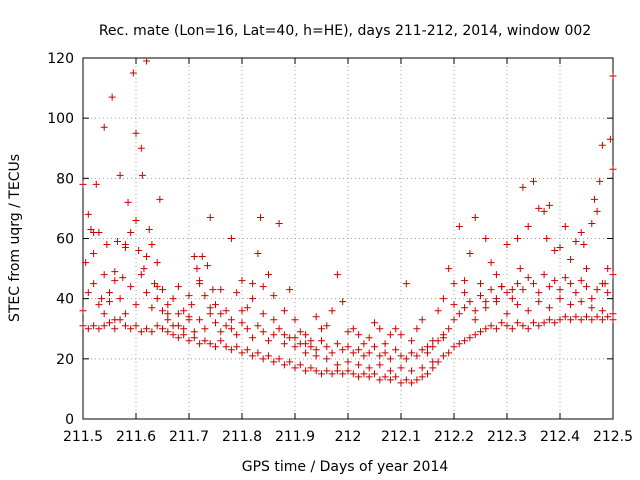 The width and height of the screenshot is (640, 480). I want to click on x-axis-title: GPS time / Days of year 2014, so click(345, 467).